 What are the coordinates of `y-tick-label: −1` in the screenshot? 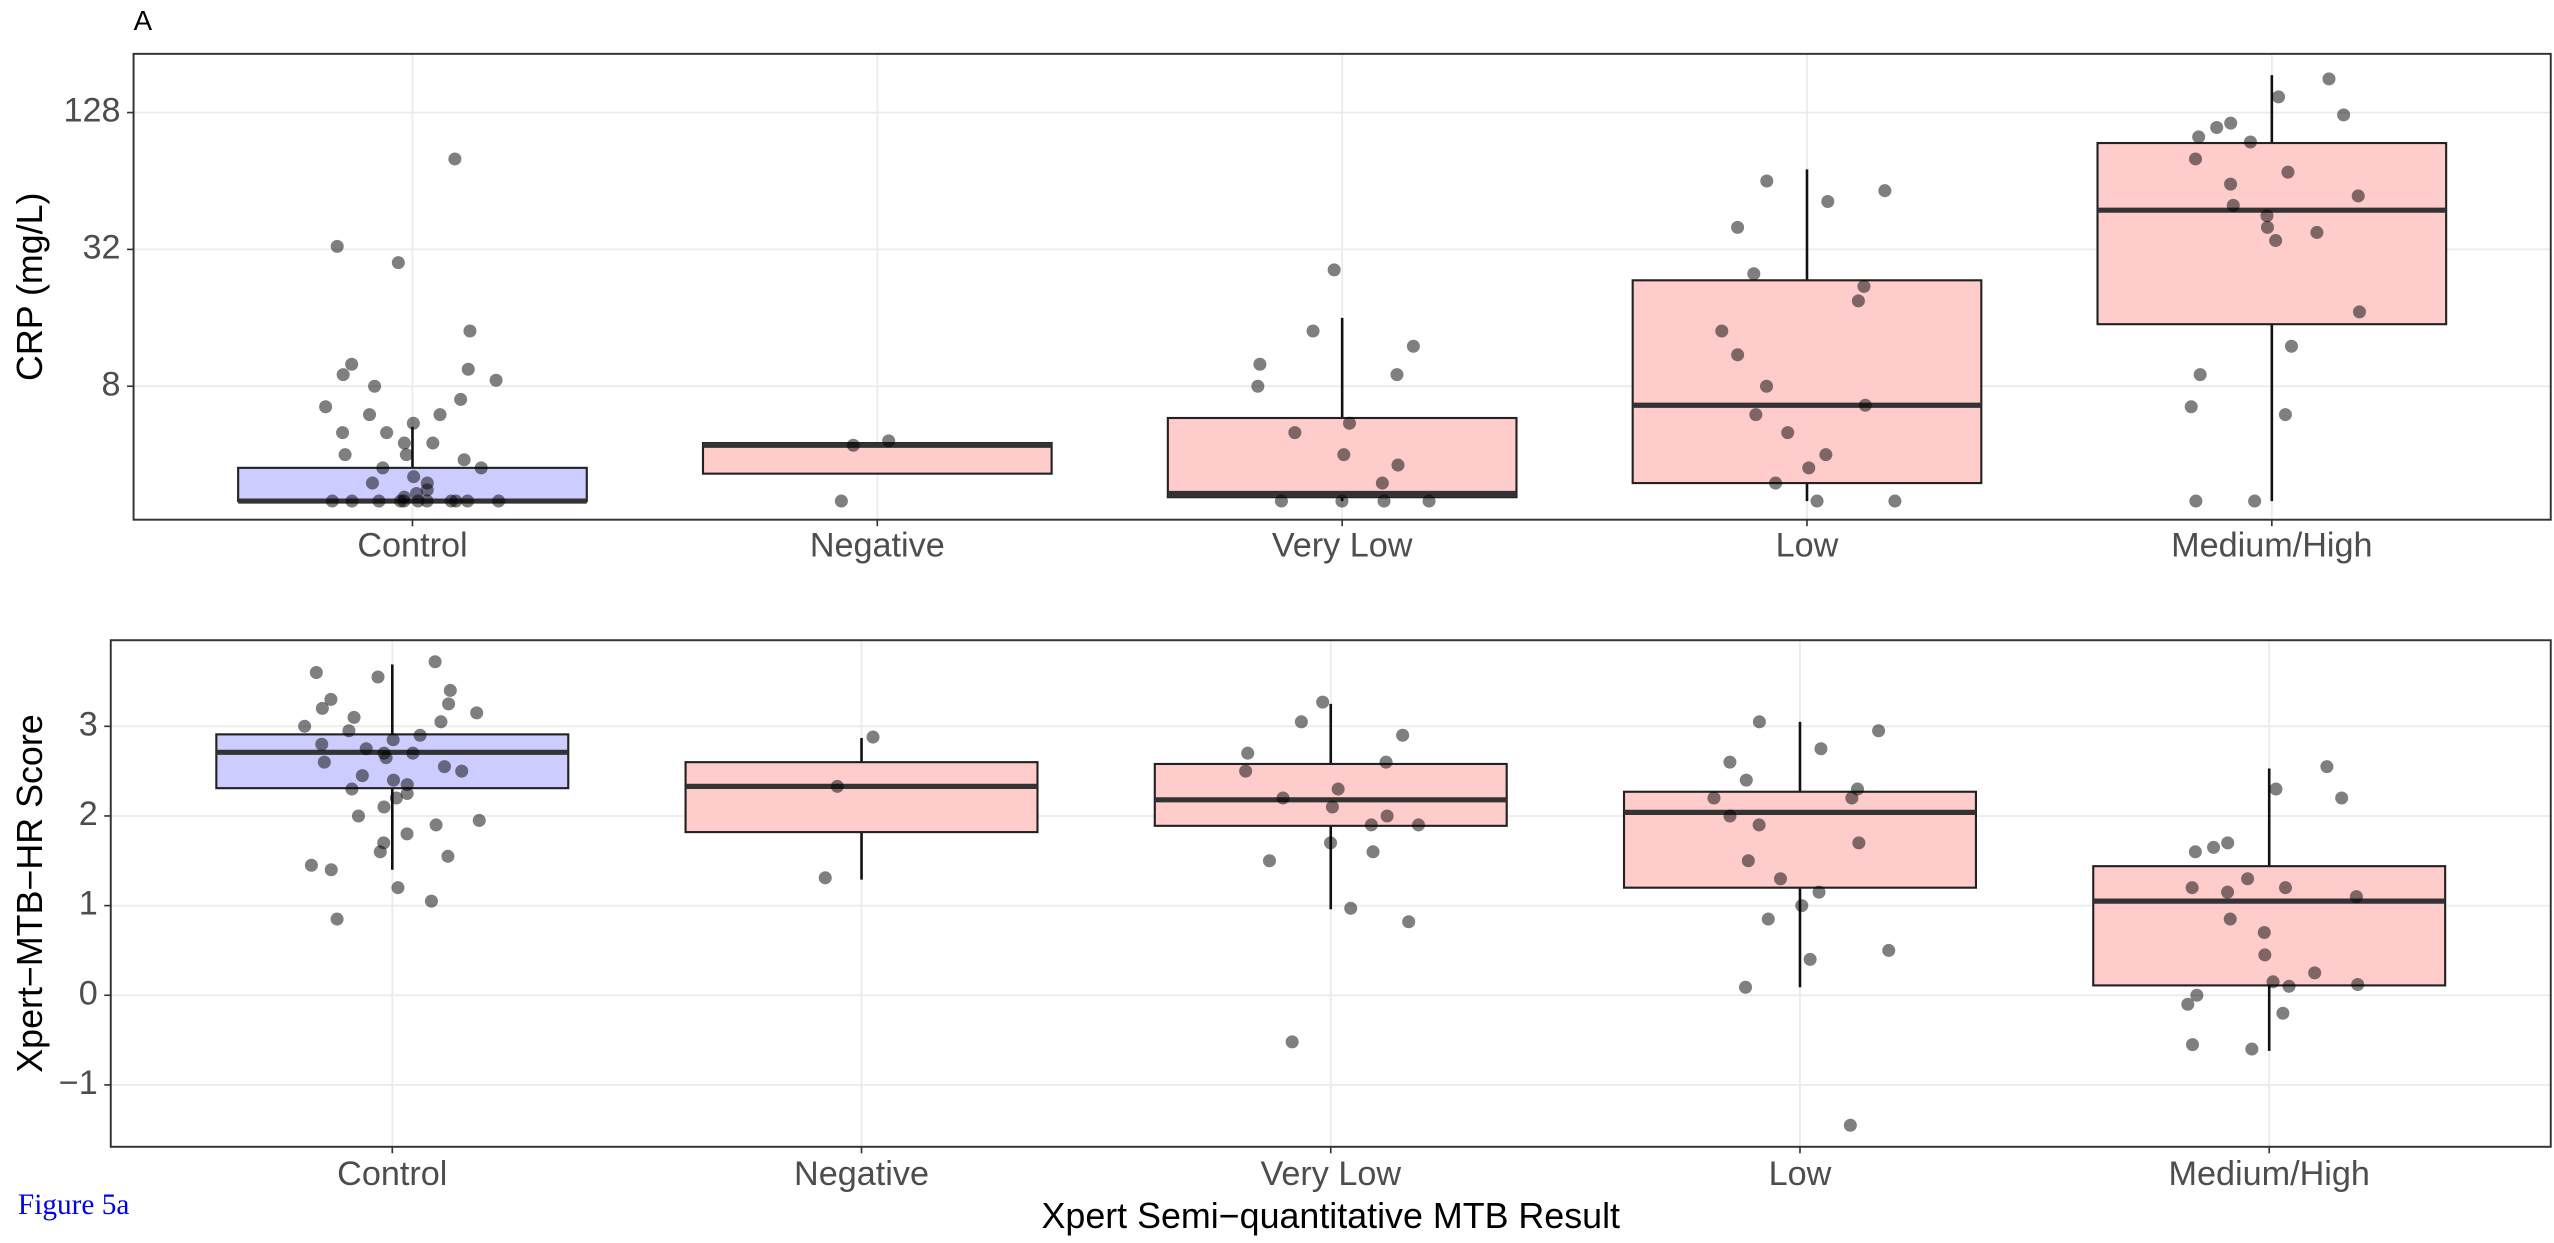 It's located at (78, 1083).